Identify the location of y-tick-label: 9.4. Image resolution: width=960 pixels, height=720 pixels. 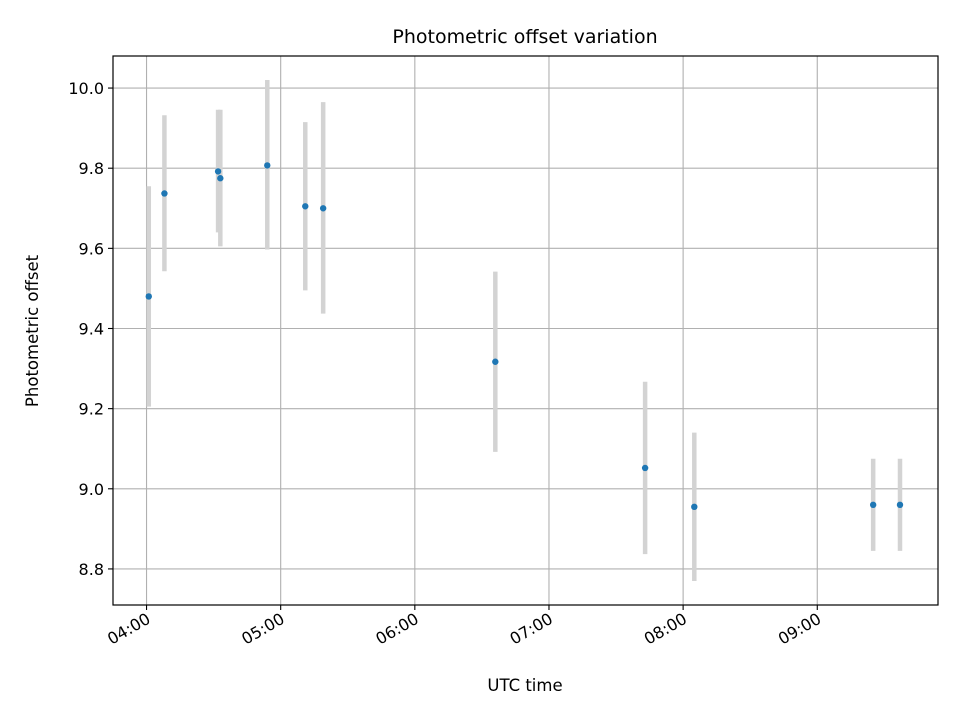
(91, 328).